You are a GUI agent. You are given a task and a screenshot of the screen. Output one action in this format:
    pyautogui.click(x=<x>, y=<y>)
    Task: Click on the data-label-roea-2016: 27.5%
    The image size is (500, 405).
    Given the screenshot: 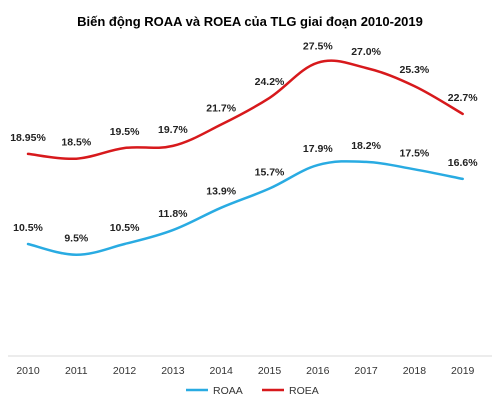 What is the action you would take?
    pyautogui.click(x=318, y=47)
    